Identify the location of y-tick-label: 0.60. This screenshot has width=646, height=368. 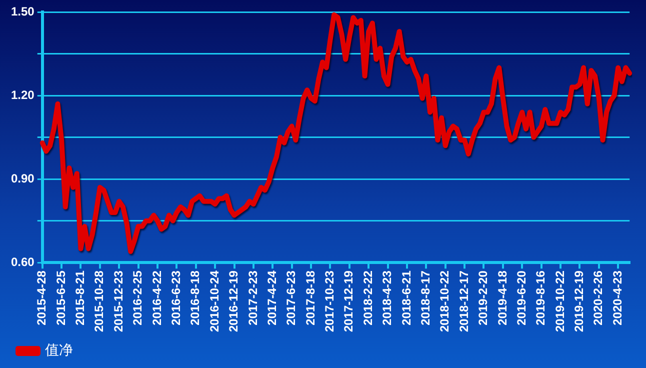
(22, 261).